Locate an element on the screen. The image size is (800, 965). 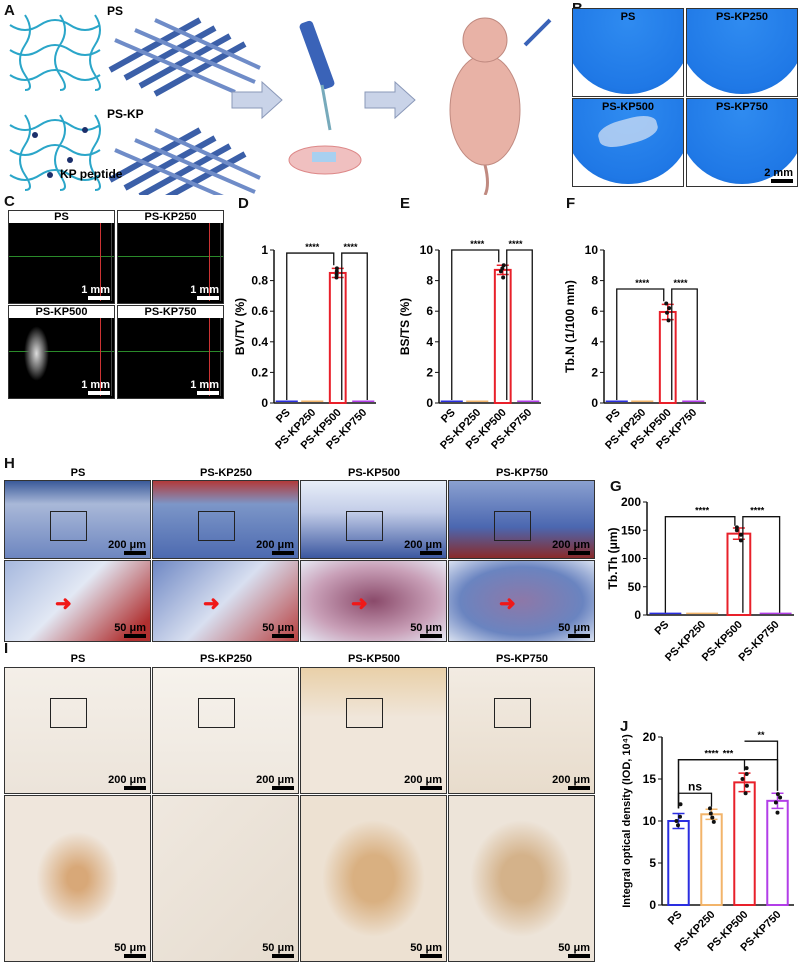
h-image-ps-kp250-row1: 200 μm is located at coordinates (225, 519).